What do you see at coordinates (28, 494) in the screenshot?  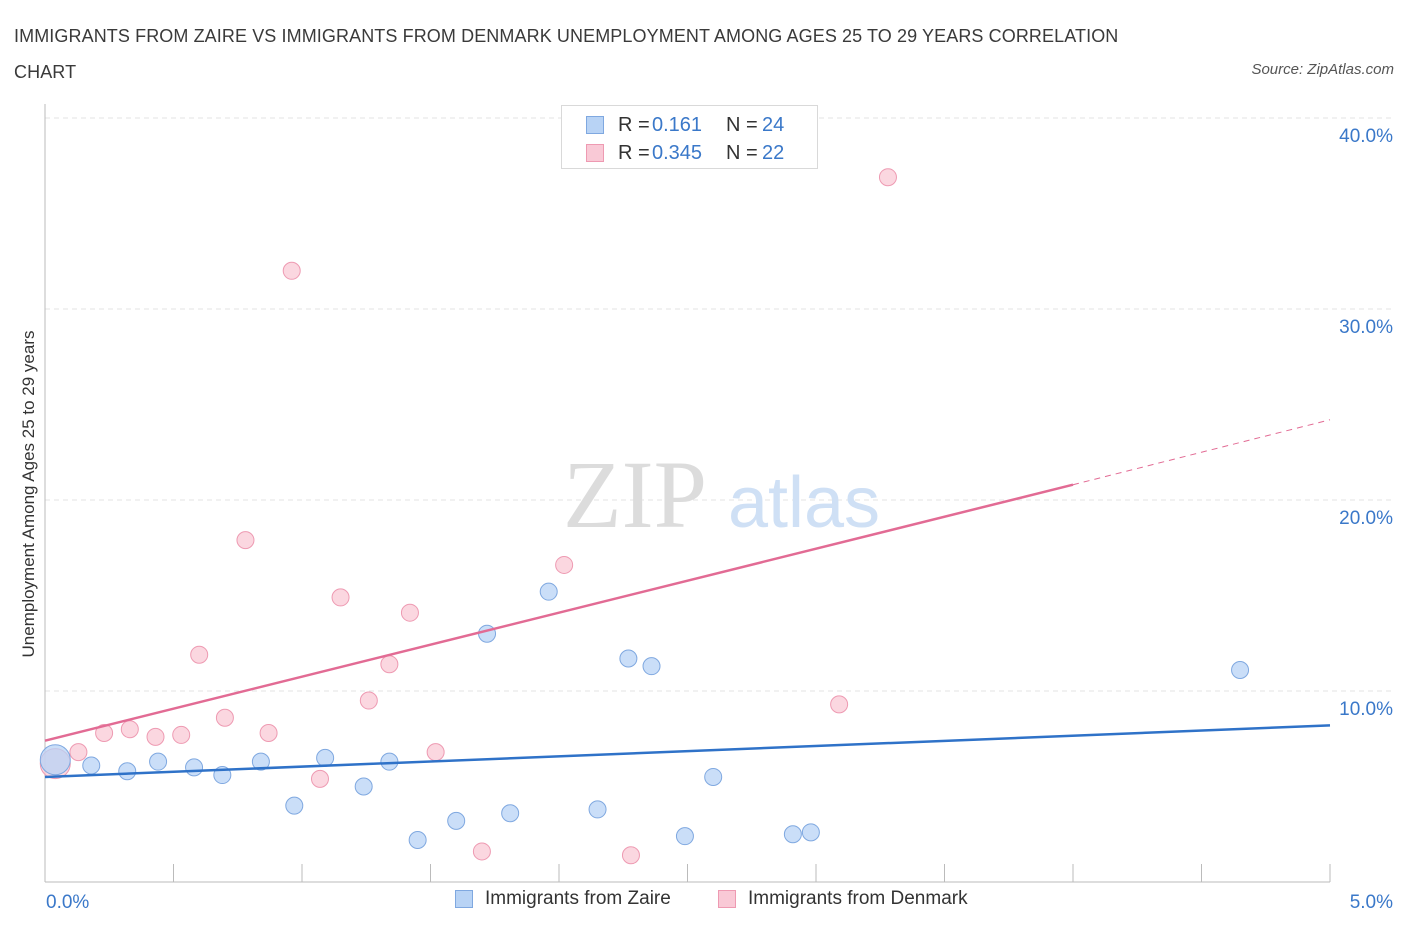 I see `y-axis-label: Unemployment Among Ages 25 to 29 years` at bounding box center [28, 494].